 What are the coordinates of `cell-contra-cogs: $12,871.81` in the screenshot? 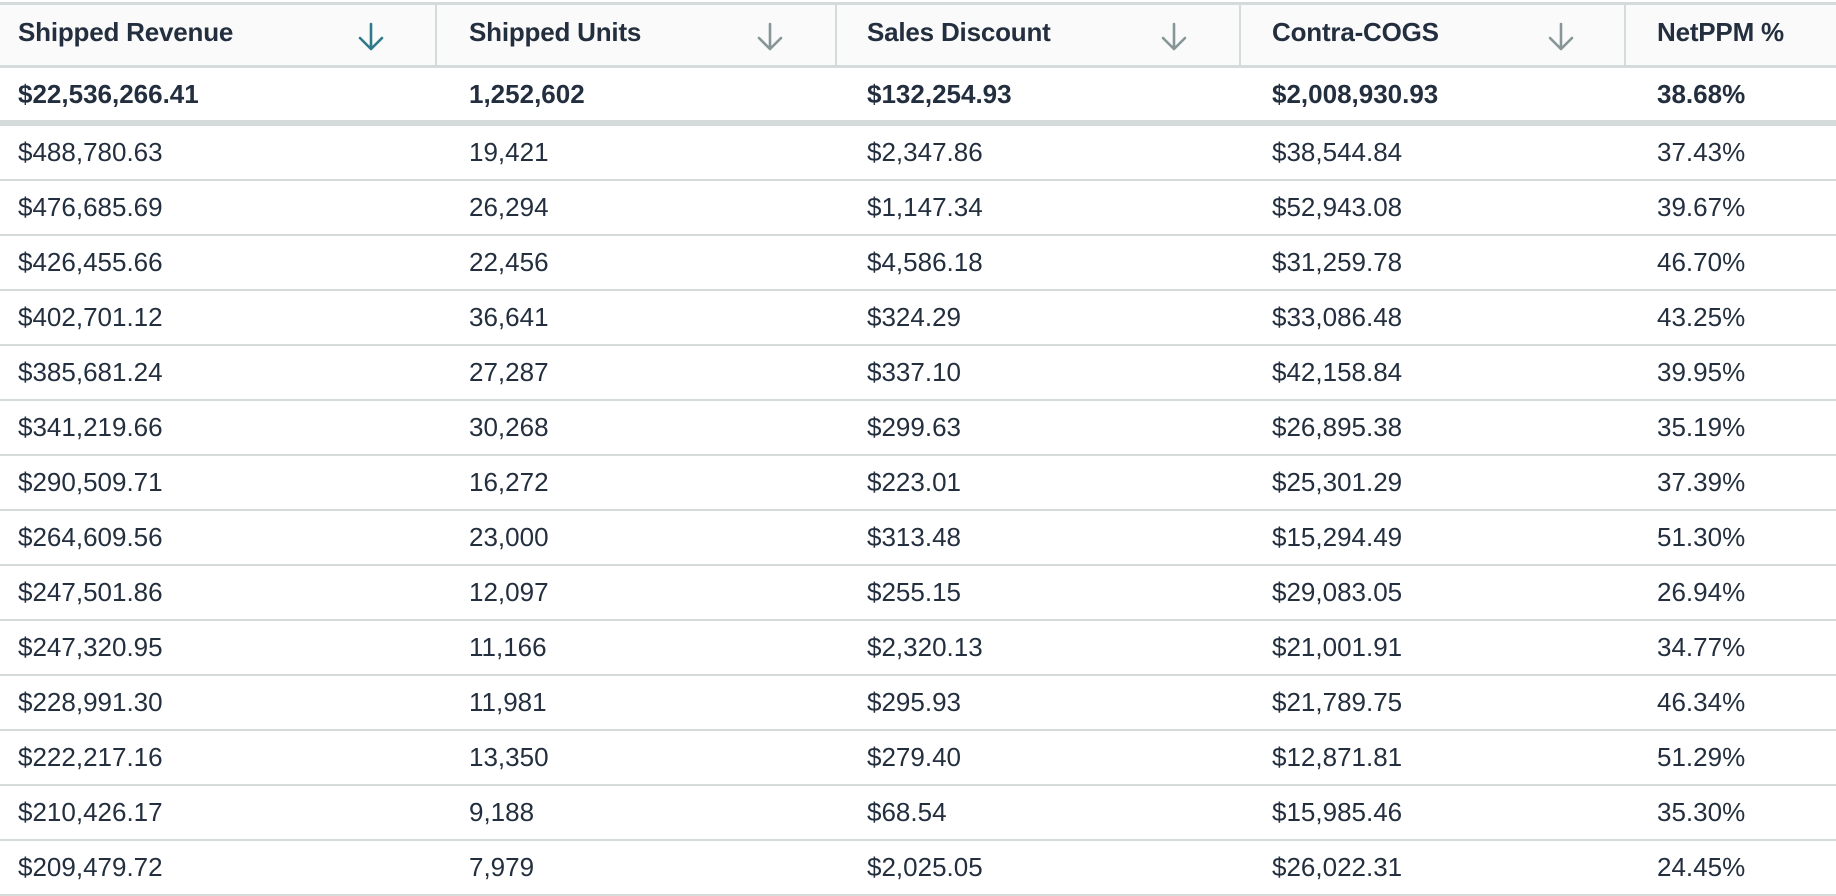 It's located at (1337, 757).